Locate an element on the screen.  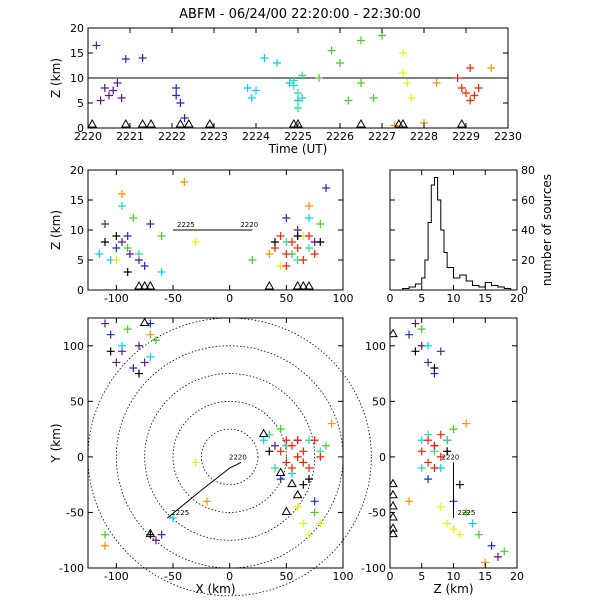
y-tick-label: 50 is located at coordinates (379, 401).